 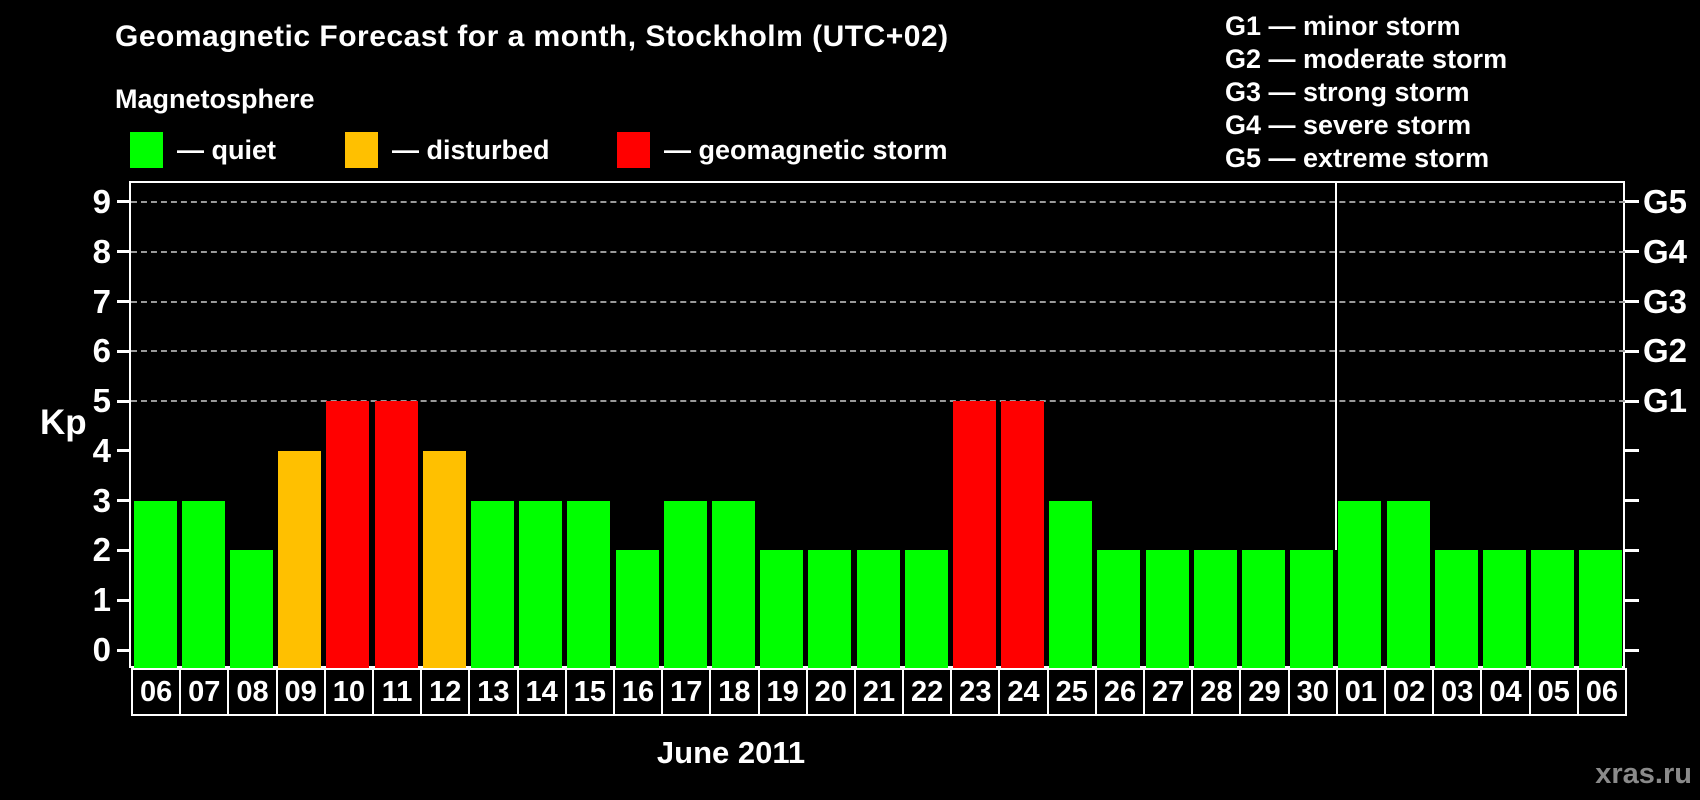 What do you see at coordinates (1665, 251) in the screenshot?
I see `g-tick-label-G4: G4` at bounding box center [1665, 251].